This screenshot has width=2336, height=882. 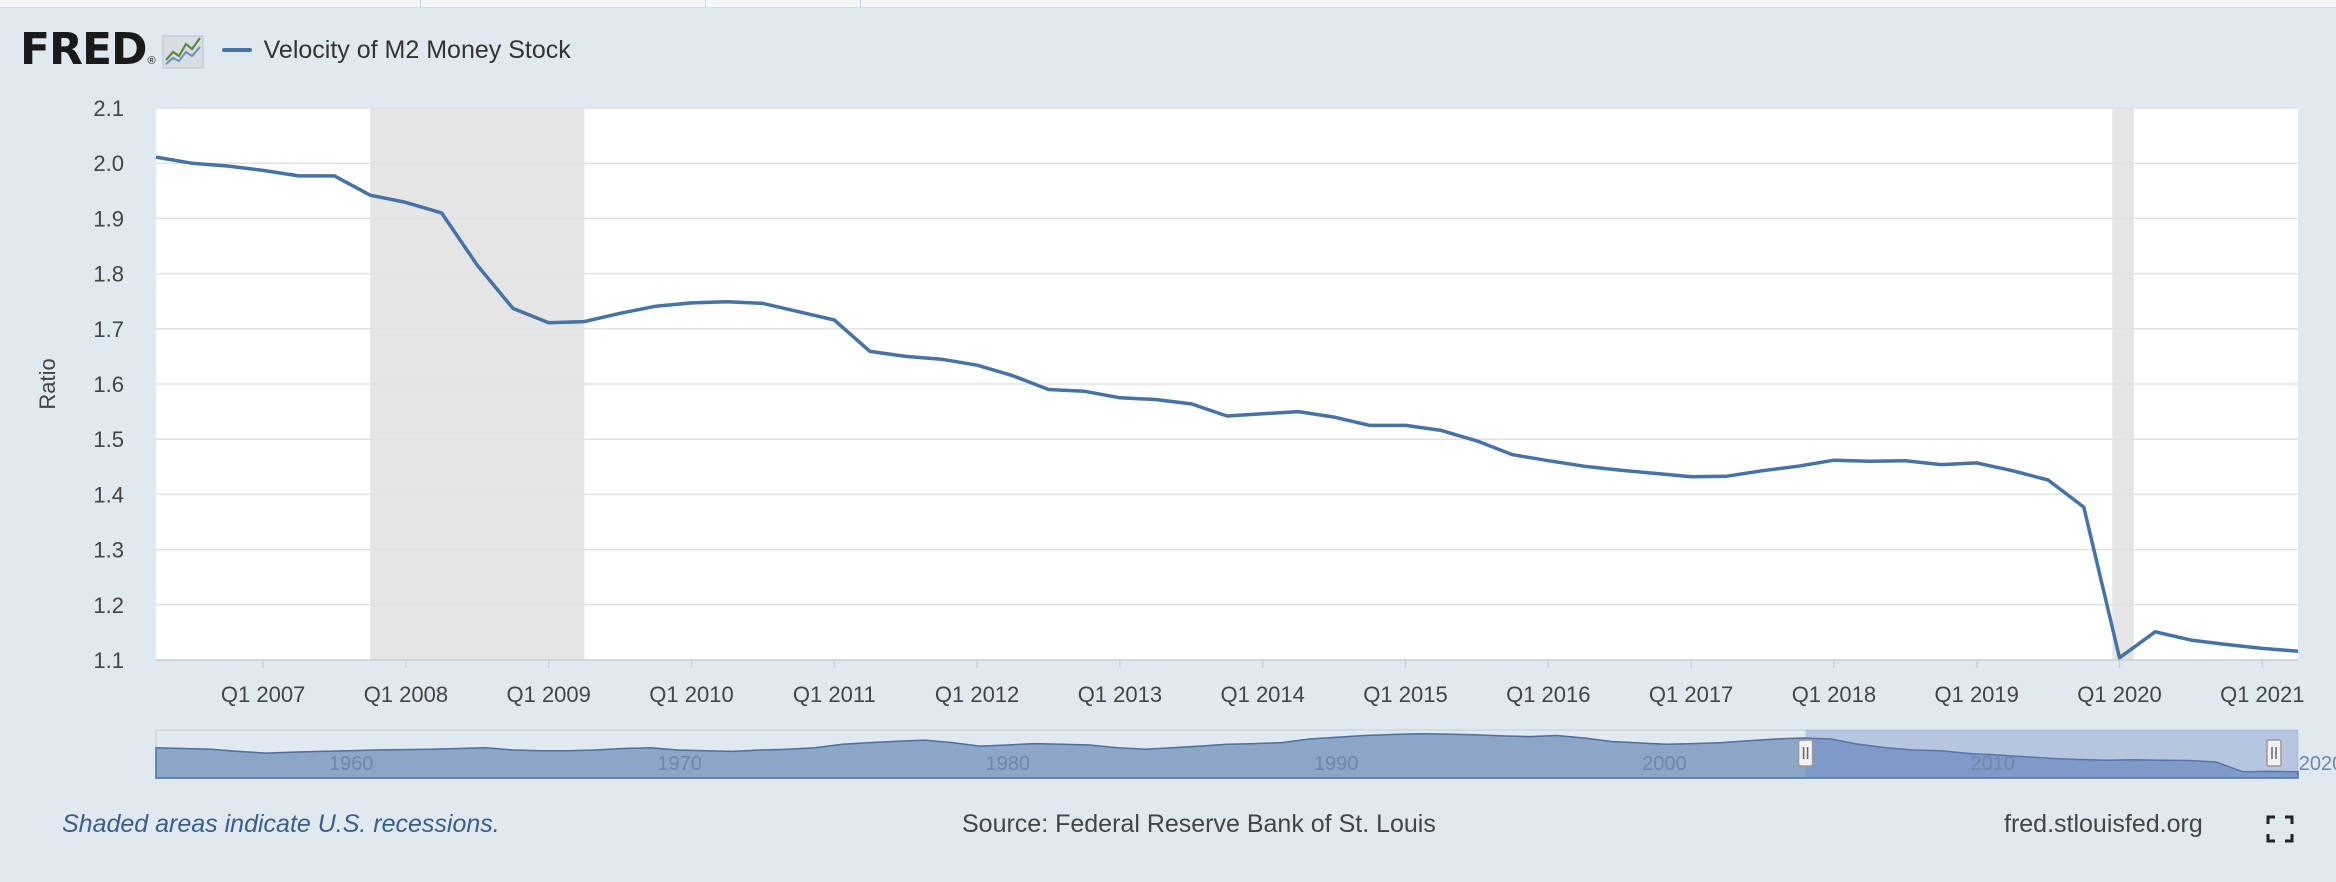 I want to click on x-tick-label: Q1 2017, so click(x=1691, y=694).